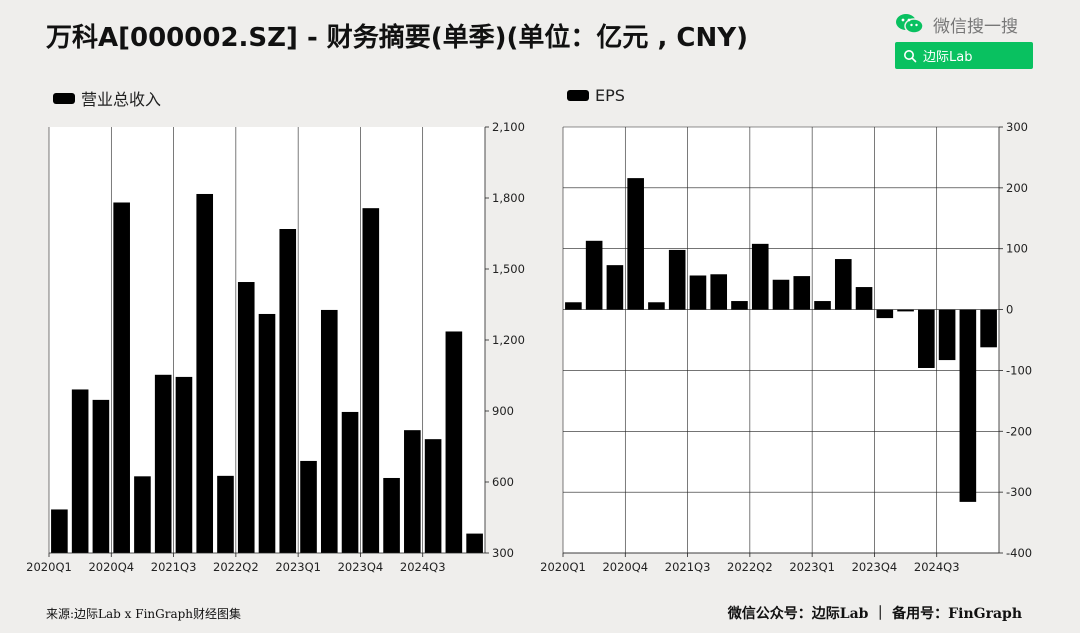 This screenshot has width=1080, height=633. I want to click on eps-xtick-label: 2020Q4, so click(625, 567).